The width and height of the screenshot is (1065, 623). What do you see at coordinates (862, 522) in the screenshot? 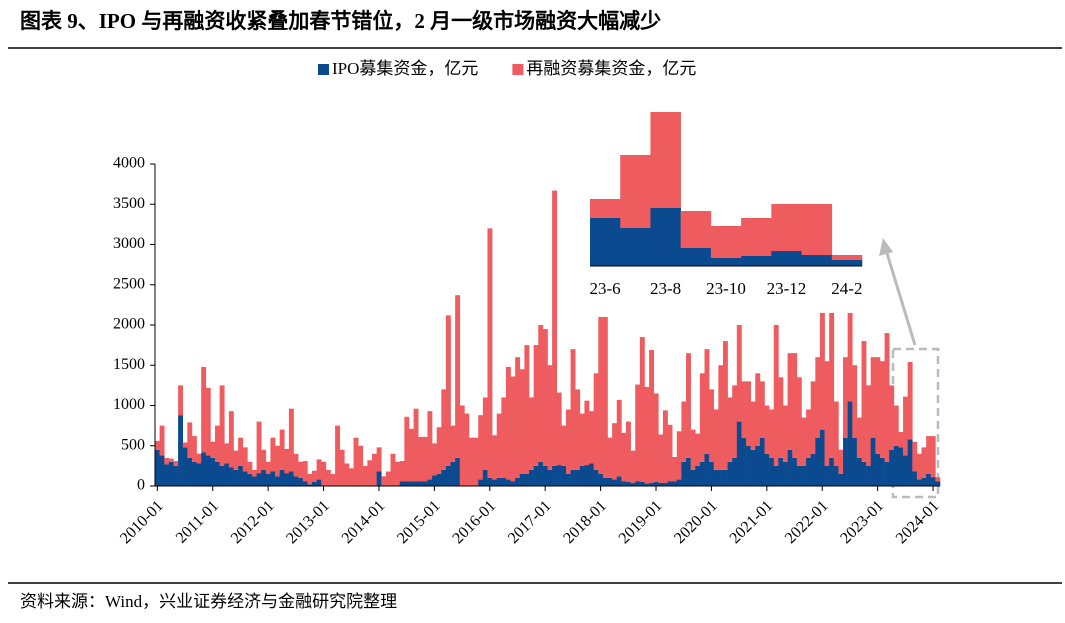
I see `x-tick-label: 2023-01` at bounding box center [862, 522].